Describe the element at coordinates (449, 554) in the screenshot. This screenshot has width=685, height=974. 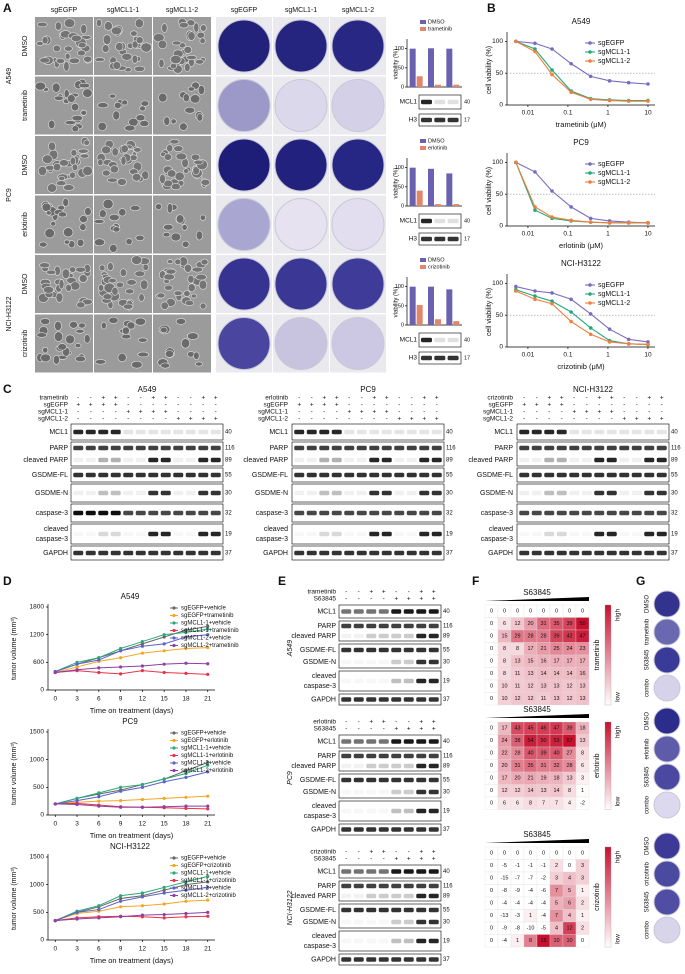
I see `mw-label: 37` at that location.